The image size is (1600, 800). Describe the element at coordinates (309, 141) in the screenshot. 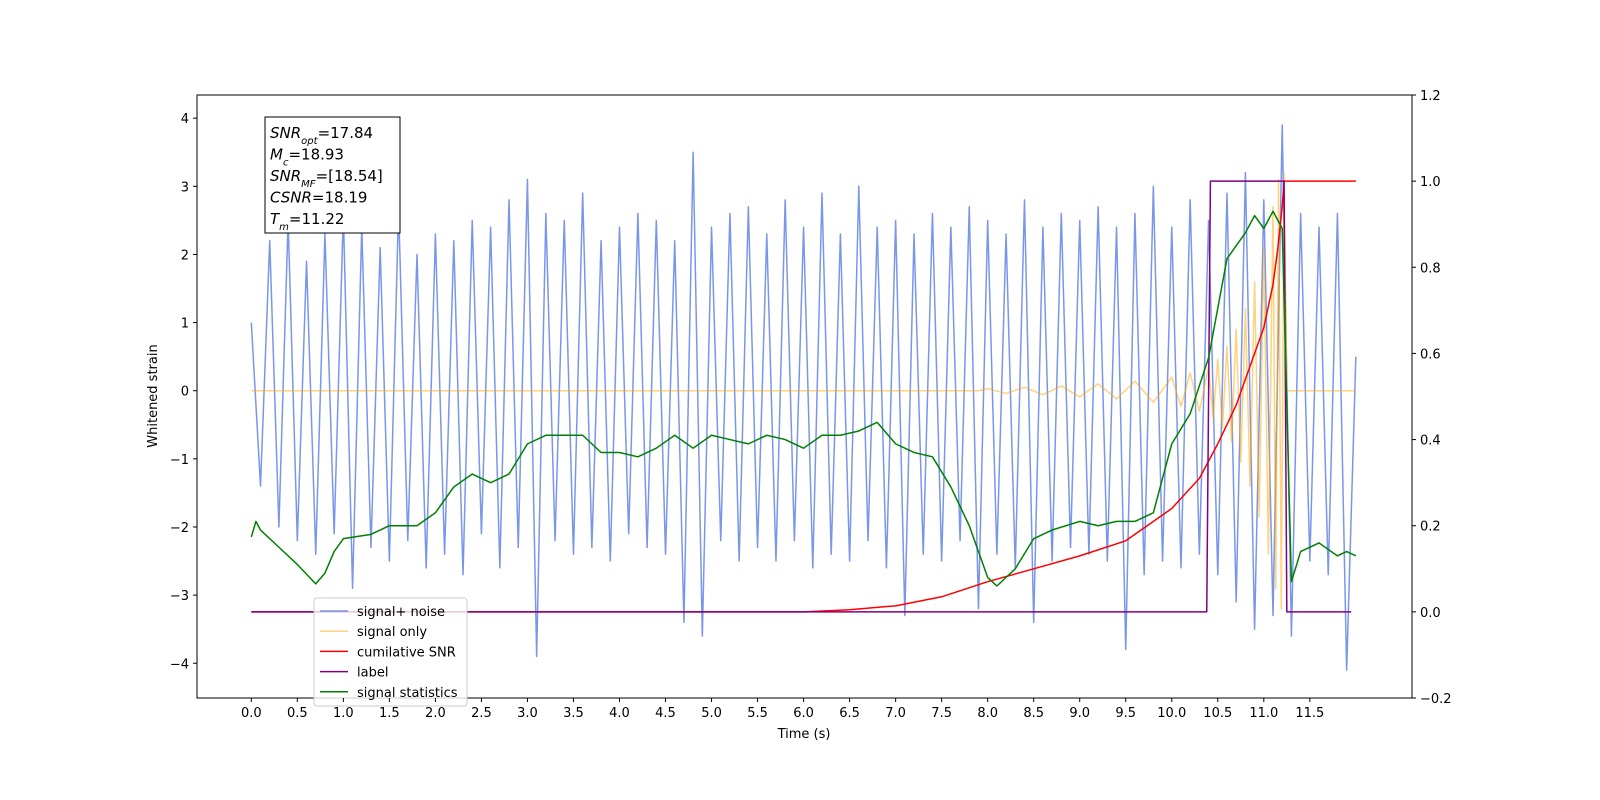

I see `annotation-subscript: opt` at that location.